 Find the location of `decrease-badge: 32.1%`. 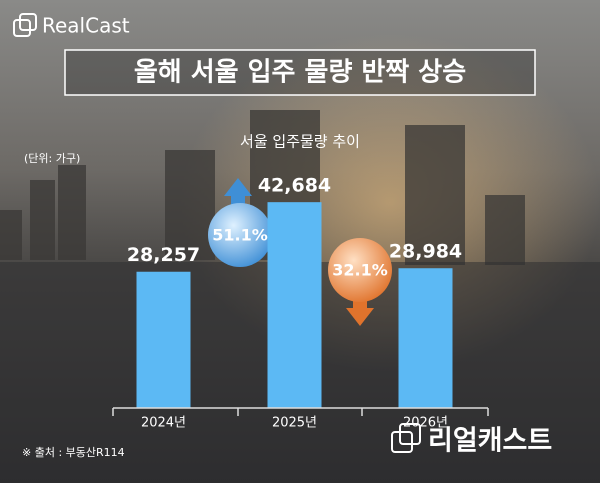

decrease-badge: 32.1% is located at coordinates (360, 282).